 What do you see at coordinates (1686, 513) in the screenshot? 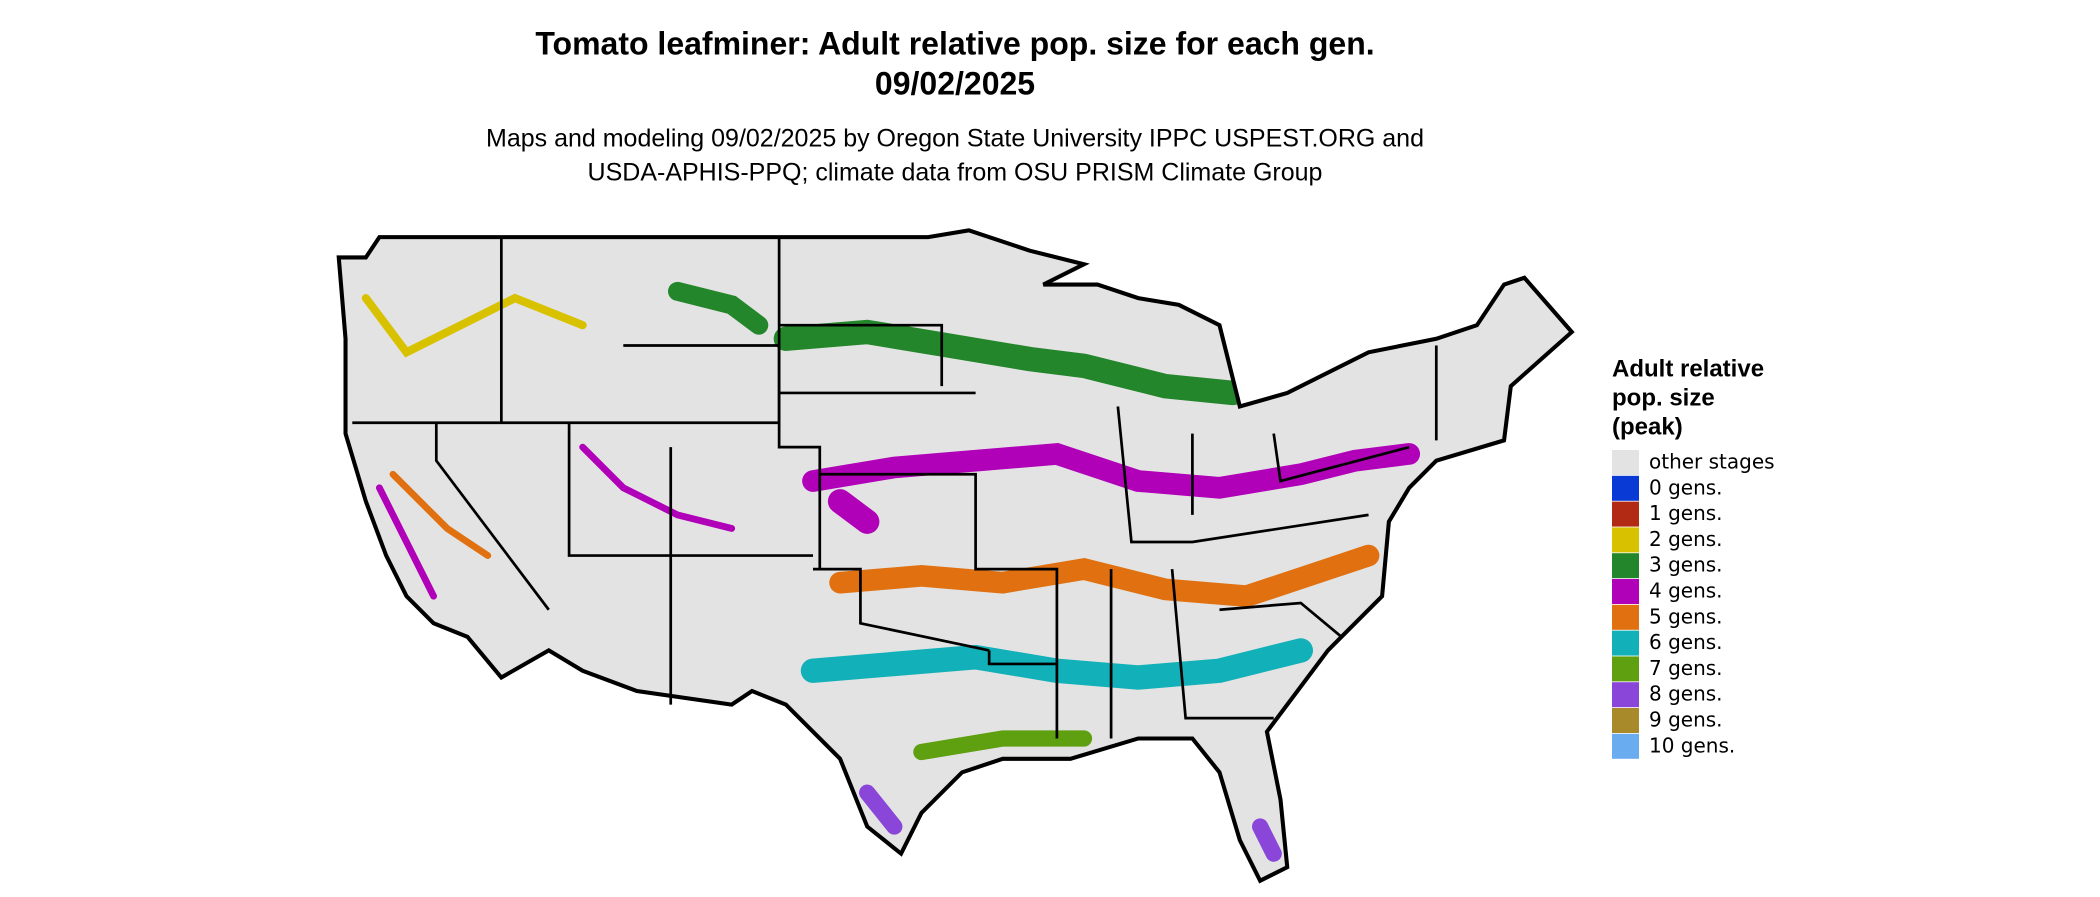
I see `legend-label: 1 gens.` at bounding box center [1686, 513].